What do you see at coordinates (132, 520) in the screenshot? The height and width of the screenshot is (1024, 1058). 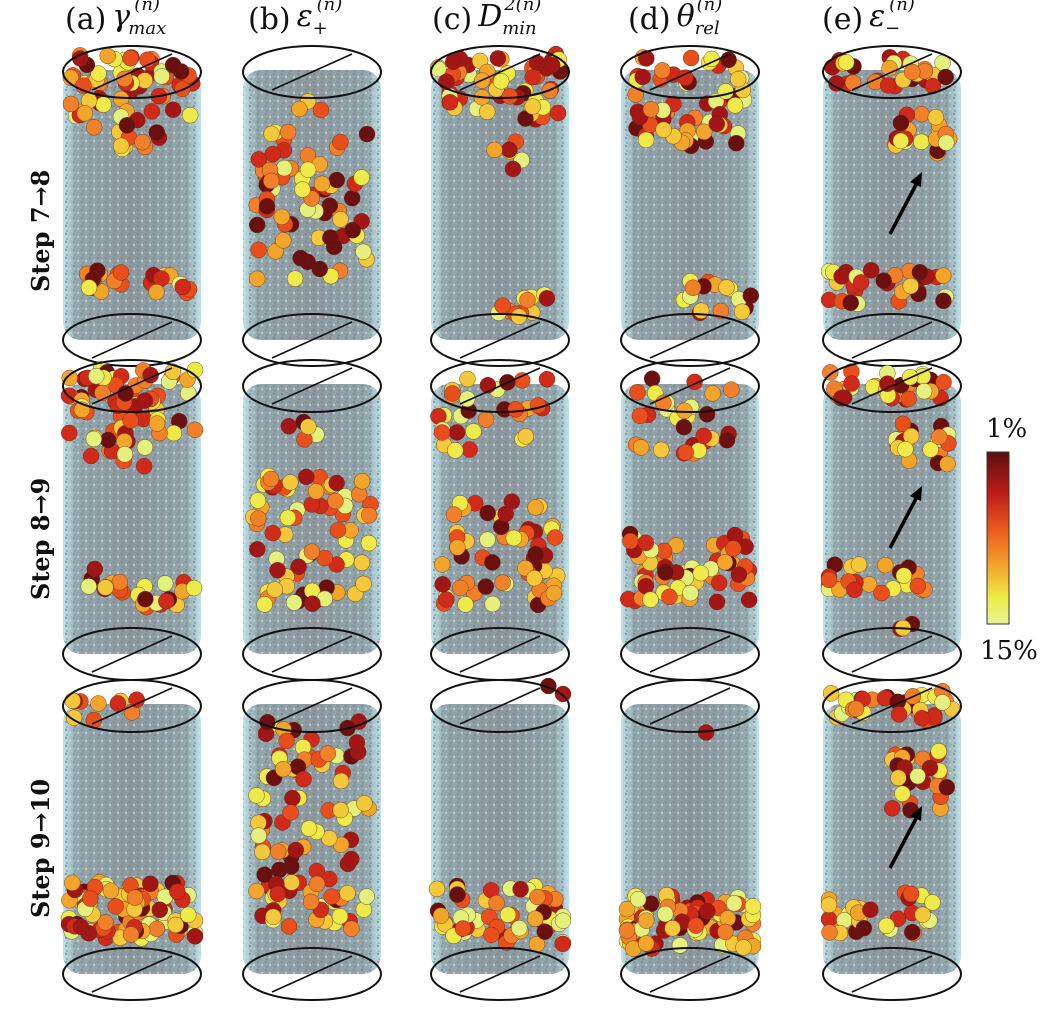 I see `panel-r1-c0` at bounding box center [132, 520].